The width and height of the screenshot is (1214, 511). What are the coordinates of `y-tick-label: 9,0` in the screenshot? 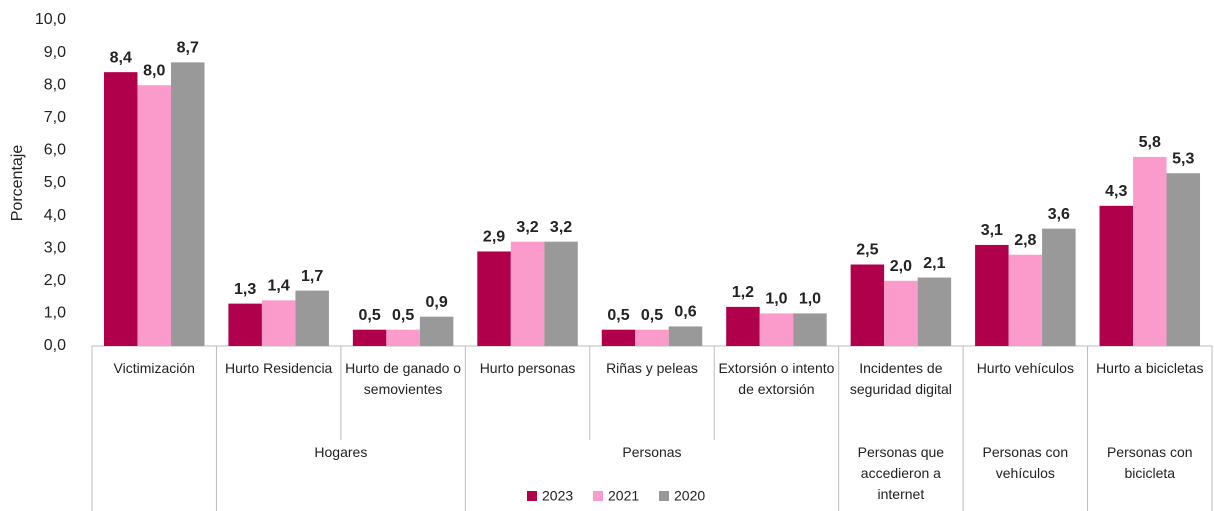 It's located at (55, 52).